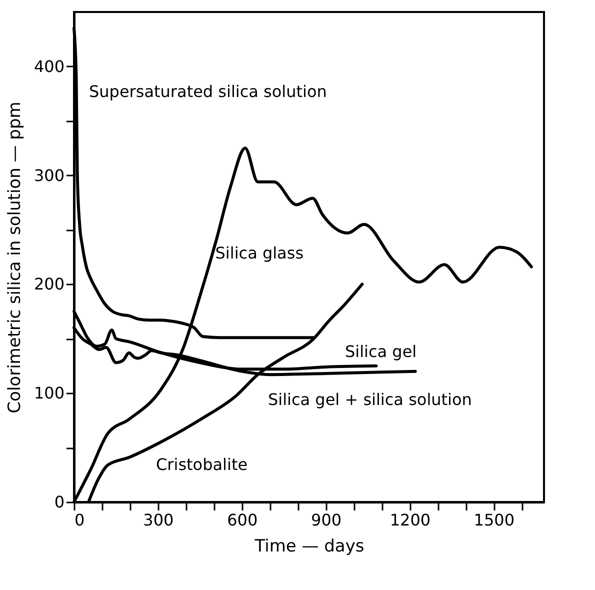  Describe the element at coordinates (370, 399) in the screenshot. I see `annotation: Silica gel + silica solution` at that location.